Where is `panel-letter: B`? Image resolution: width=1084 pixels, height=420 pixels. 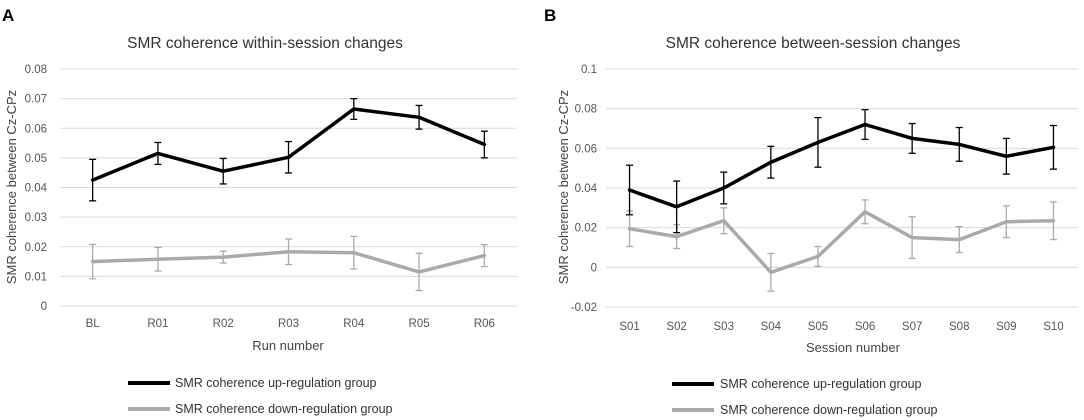 panel-letter: B is located at coordinates (550, 15).